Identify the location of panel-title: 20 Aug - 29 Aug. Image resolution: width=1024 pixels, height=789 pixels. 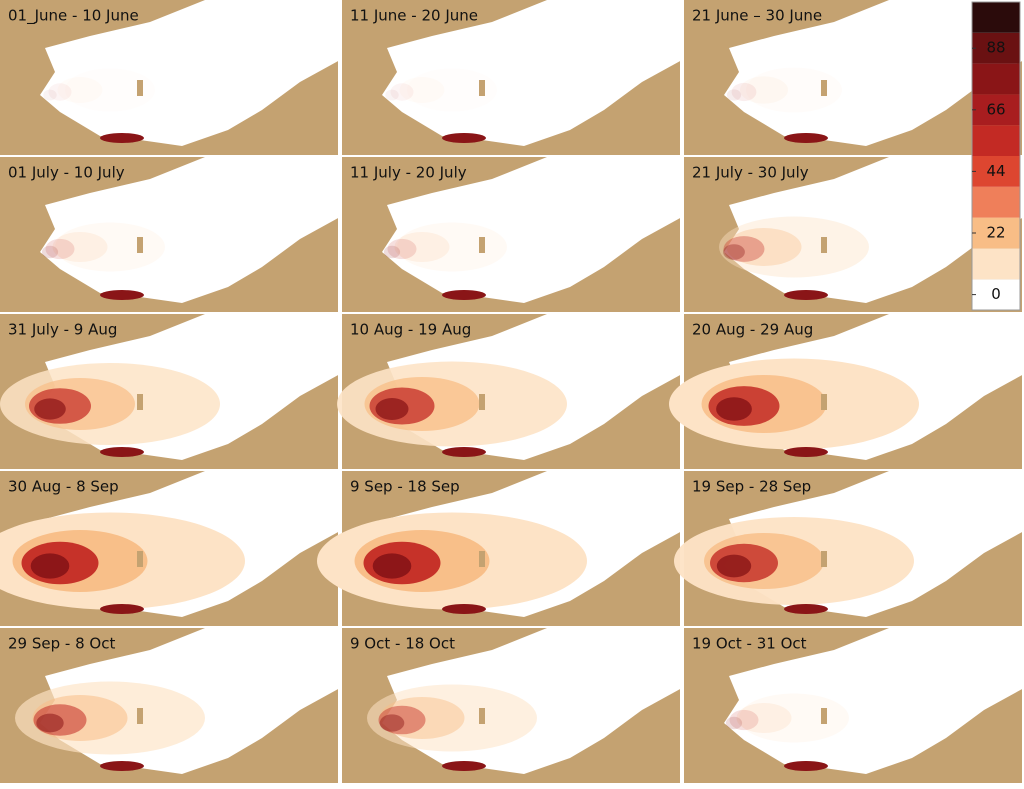
(752, 330).